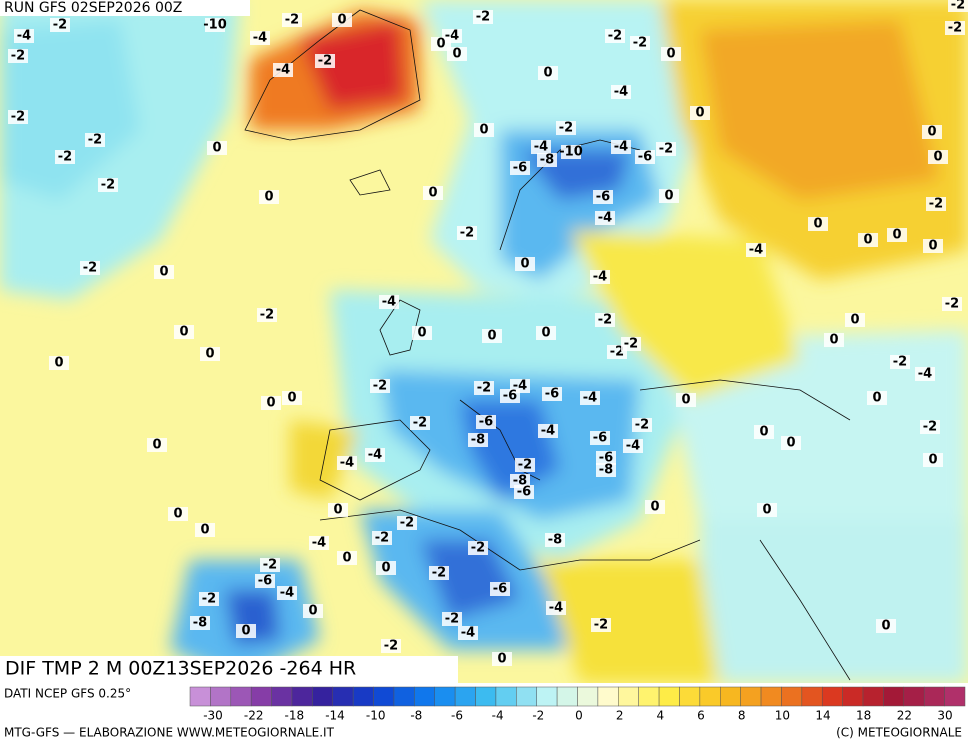 Image resolution: width=968 pixels, height=745 pixels. What do you see at coordinates (822, 716) in the screenshot?
I see `colorbar-tick-label: 14` at bounding box center [822, 716].